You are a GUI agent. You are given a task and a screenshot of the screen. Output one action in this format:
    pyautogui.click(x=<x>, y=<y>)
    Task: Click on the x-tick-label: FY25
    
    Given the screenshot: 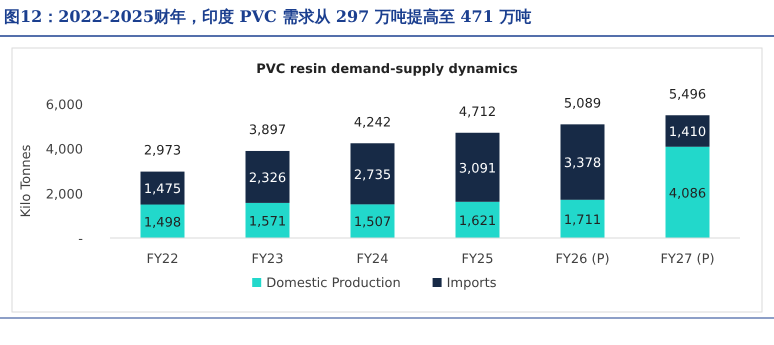 What is the action you would take?
    pyautogui.click(x=478, y=259)
    